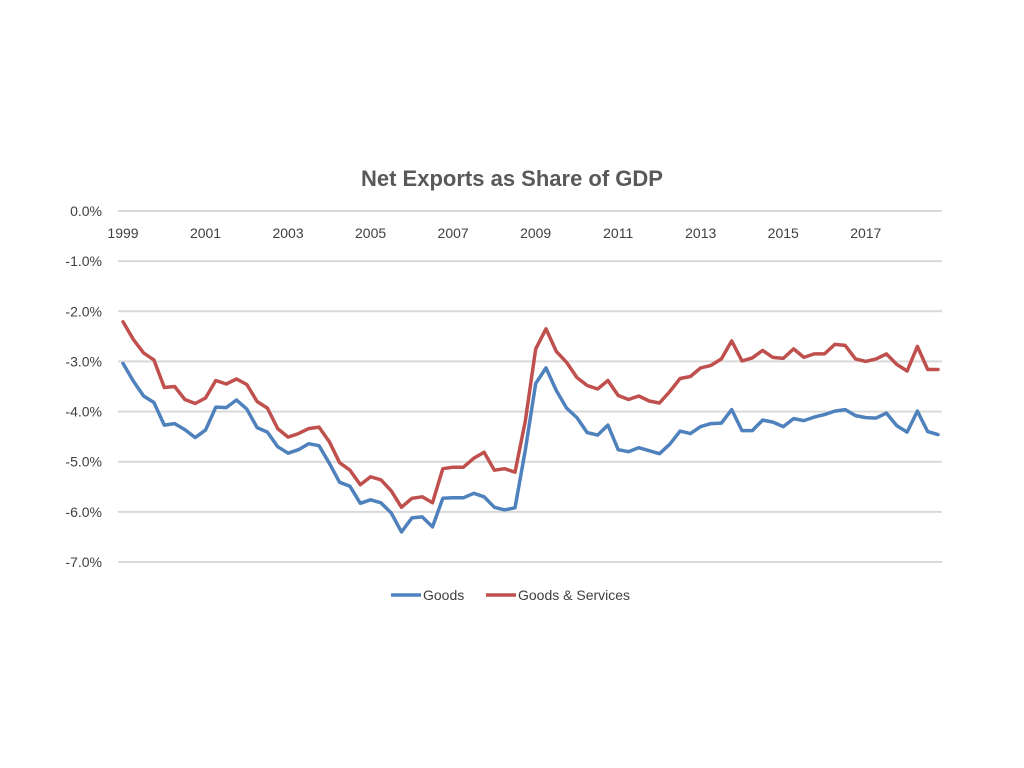 The width and height of the screenshot is (1024, 768). What do you see at coordinates (700, 233) in the screenshot?
I see `x-tick-label: 2013` at bounding box center [700, 233].